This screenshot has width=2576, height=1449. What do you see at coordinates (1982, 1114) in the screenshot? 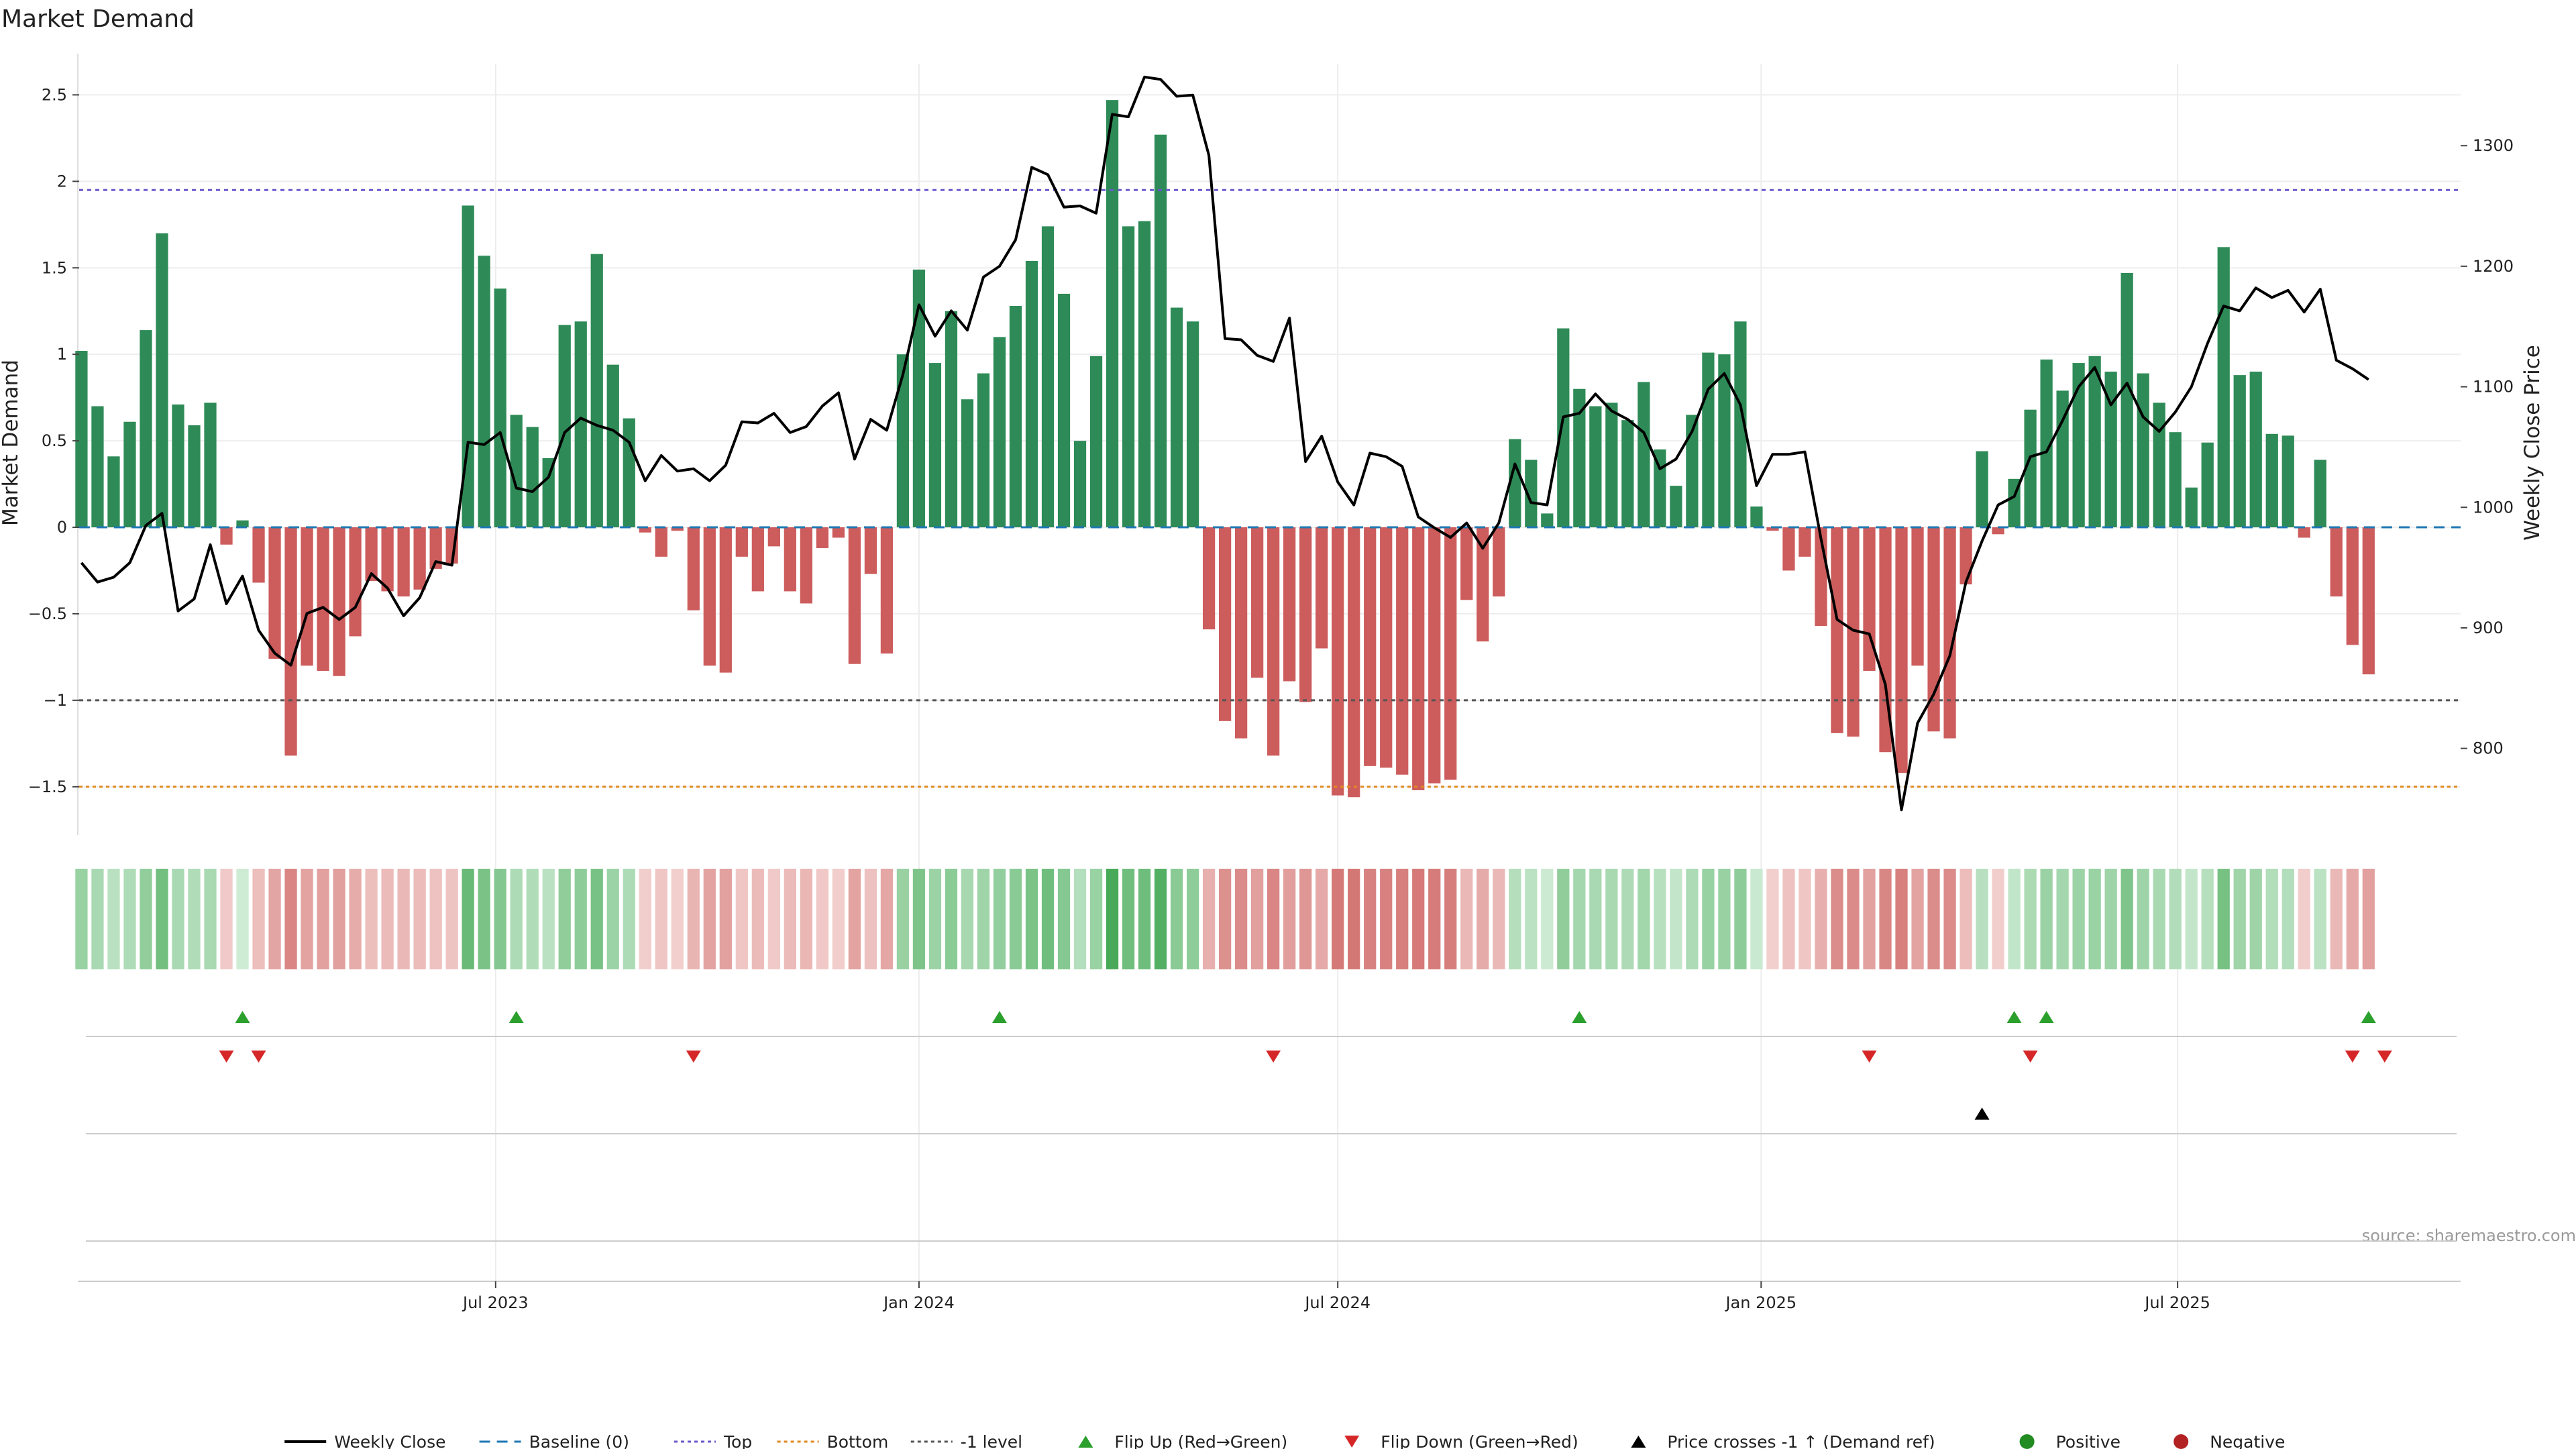
I see `price-cross-marker` at bounding box center [1982, 1114].